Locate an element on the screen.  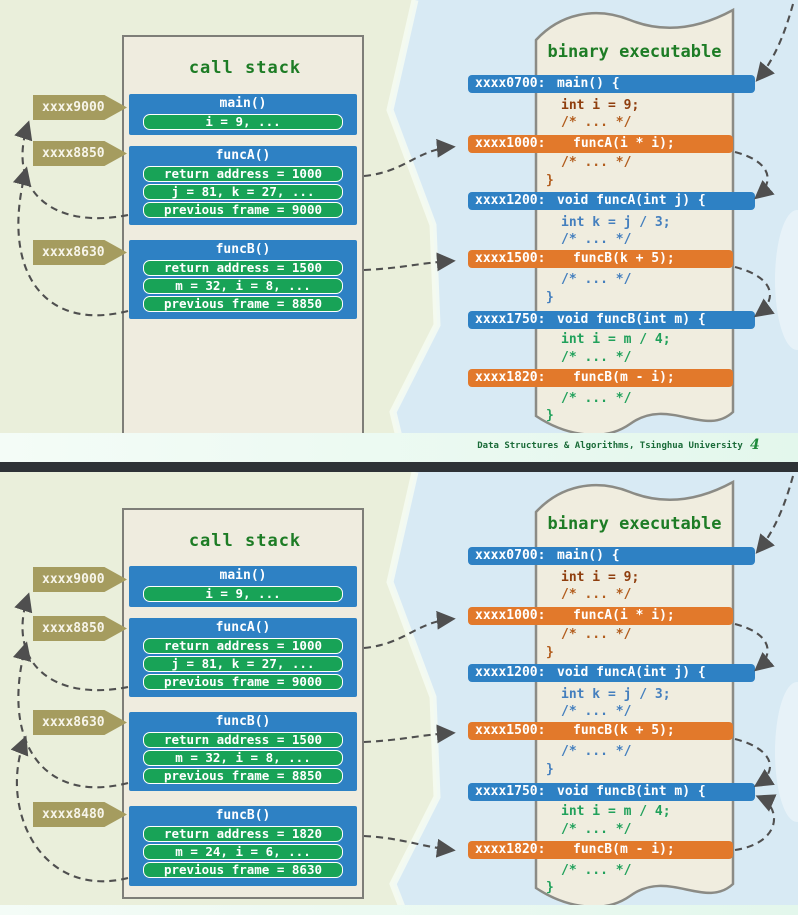
bar-address: xxxx1820: is located at coordinates (510, 849).